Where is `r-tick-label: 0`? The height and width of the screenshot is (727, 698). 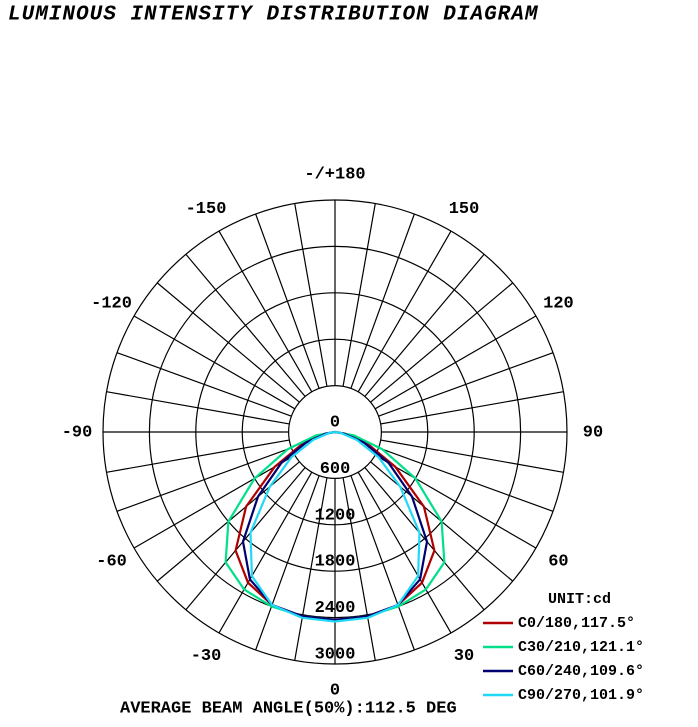 r-tick-label: 0 is located at coordinates (335, 422).